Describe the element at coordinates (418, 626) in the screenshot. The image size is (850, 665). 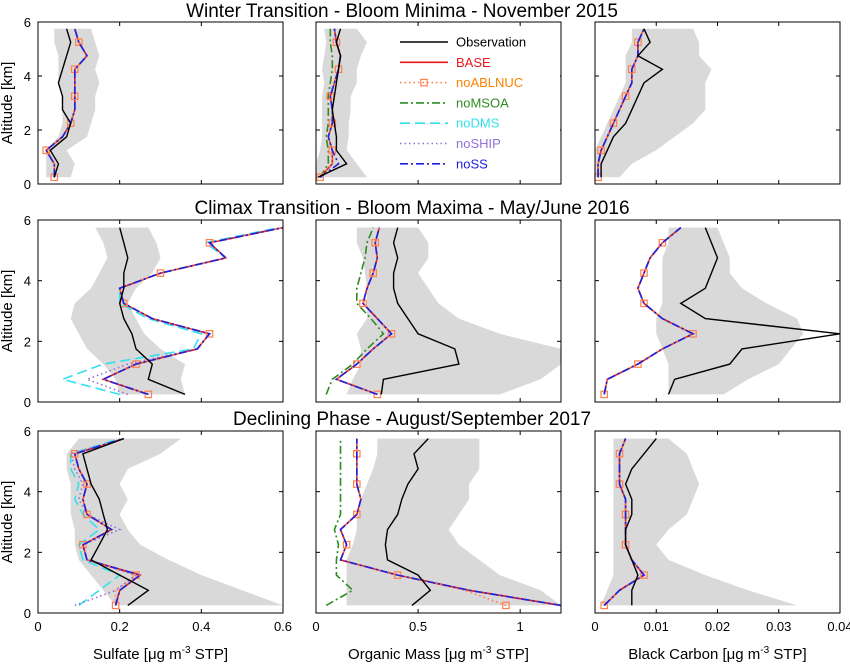
I see `x-tick-label: 0.5` at that location.